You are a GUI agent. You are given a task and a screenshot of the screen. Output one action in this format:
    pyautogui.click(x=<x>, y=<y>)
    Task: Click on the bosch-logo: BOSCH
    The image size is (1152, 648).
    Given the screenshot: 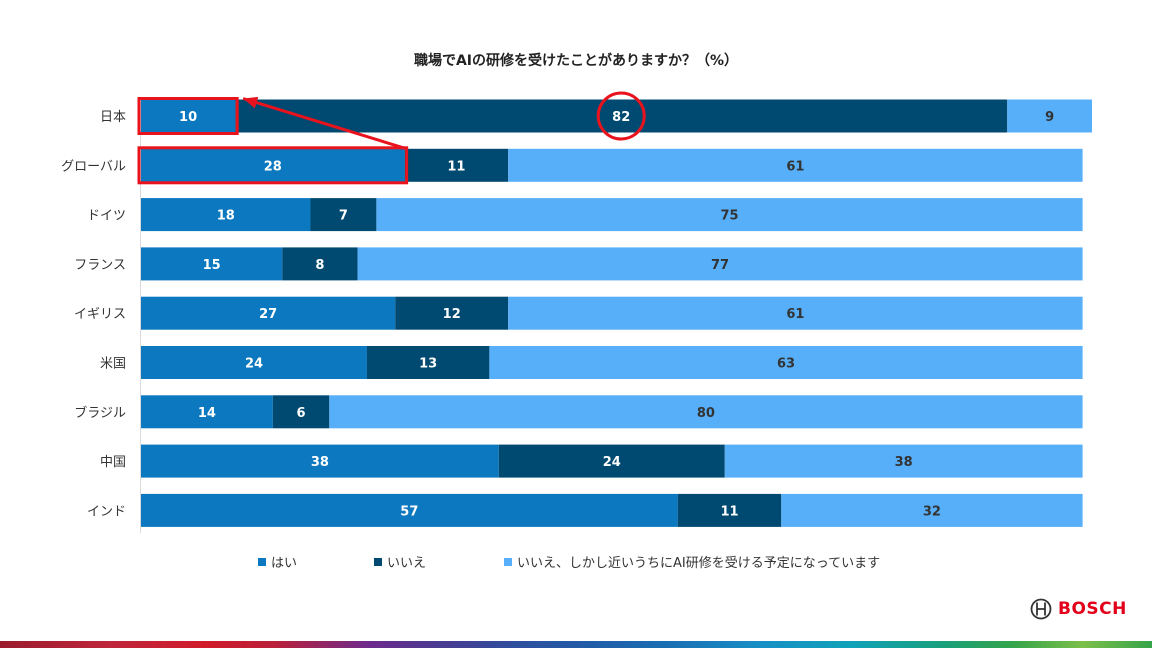 What is the action you would take?
    pyautogui.click(x=1078, y=609)
    